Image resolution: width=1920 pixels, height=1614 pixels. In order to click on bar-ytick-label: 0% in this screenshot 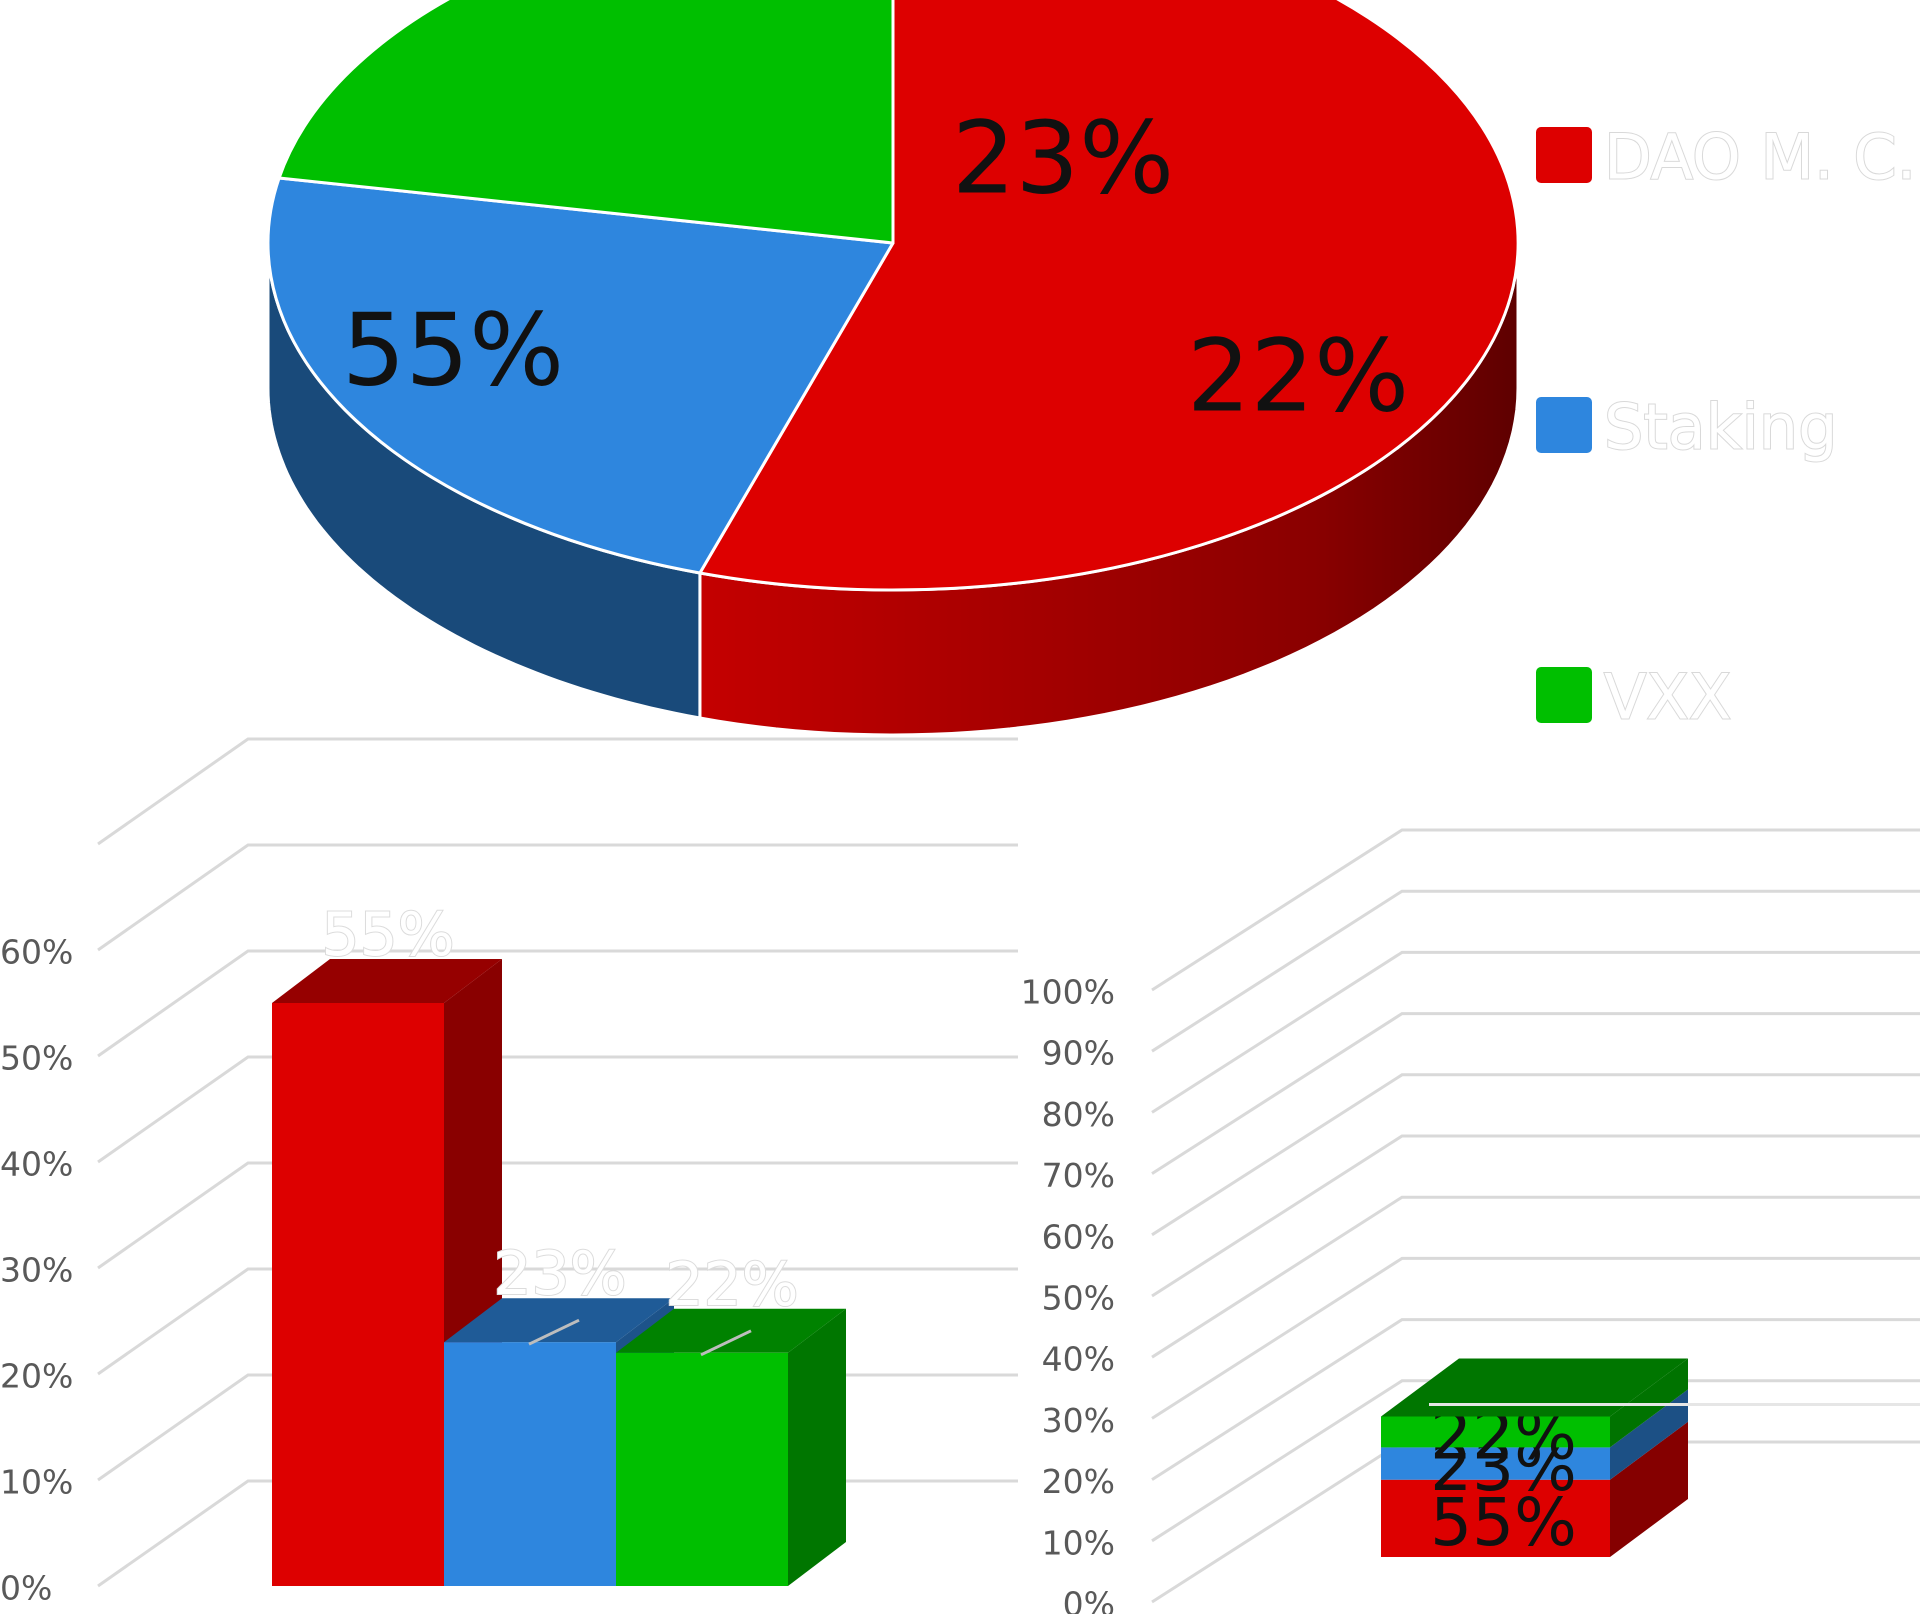, I will do `click(26, 1588)`.